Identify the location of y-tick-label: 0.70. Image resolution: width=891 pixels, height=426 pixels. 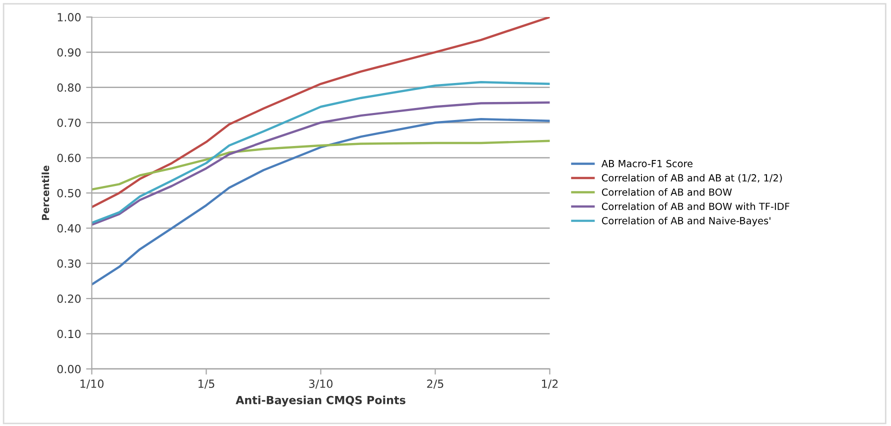
(69, 122).